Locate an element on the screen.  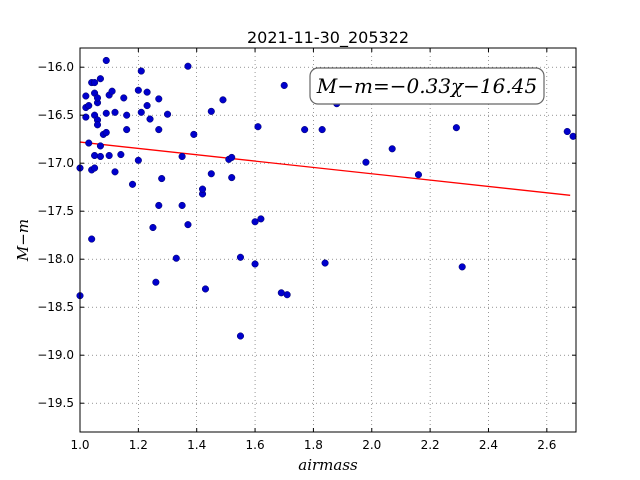
fit-line is located at coordinates (325, 168).